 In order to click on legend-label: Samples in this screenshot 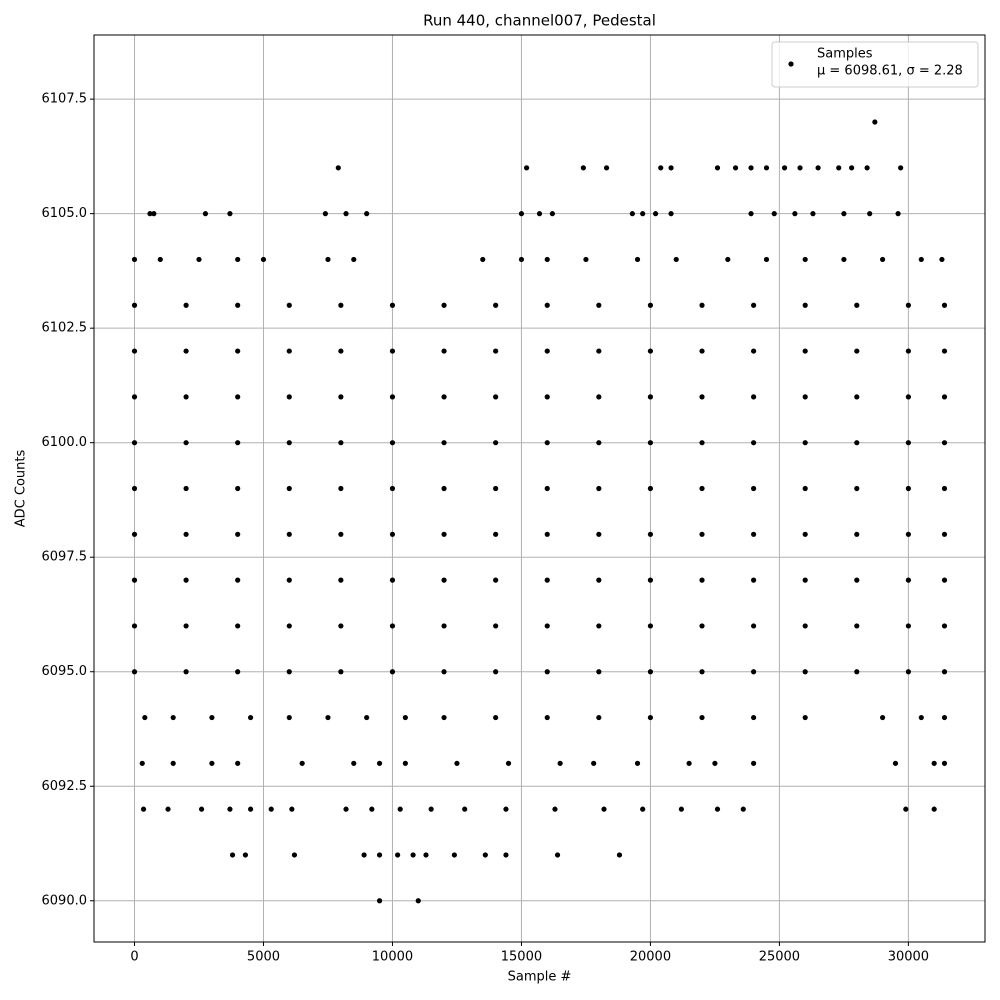, I will do `click(845, 54)`.